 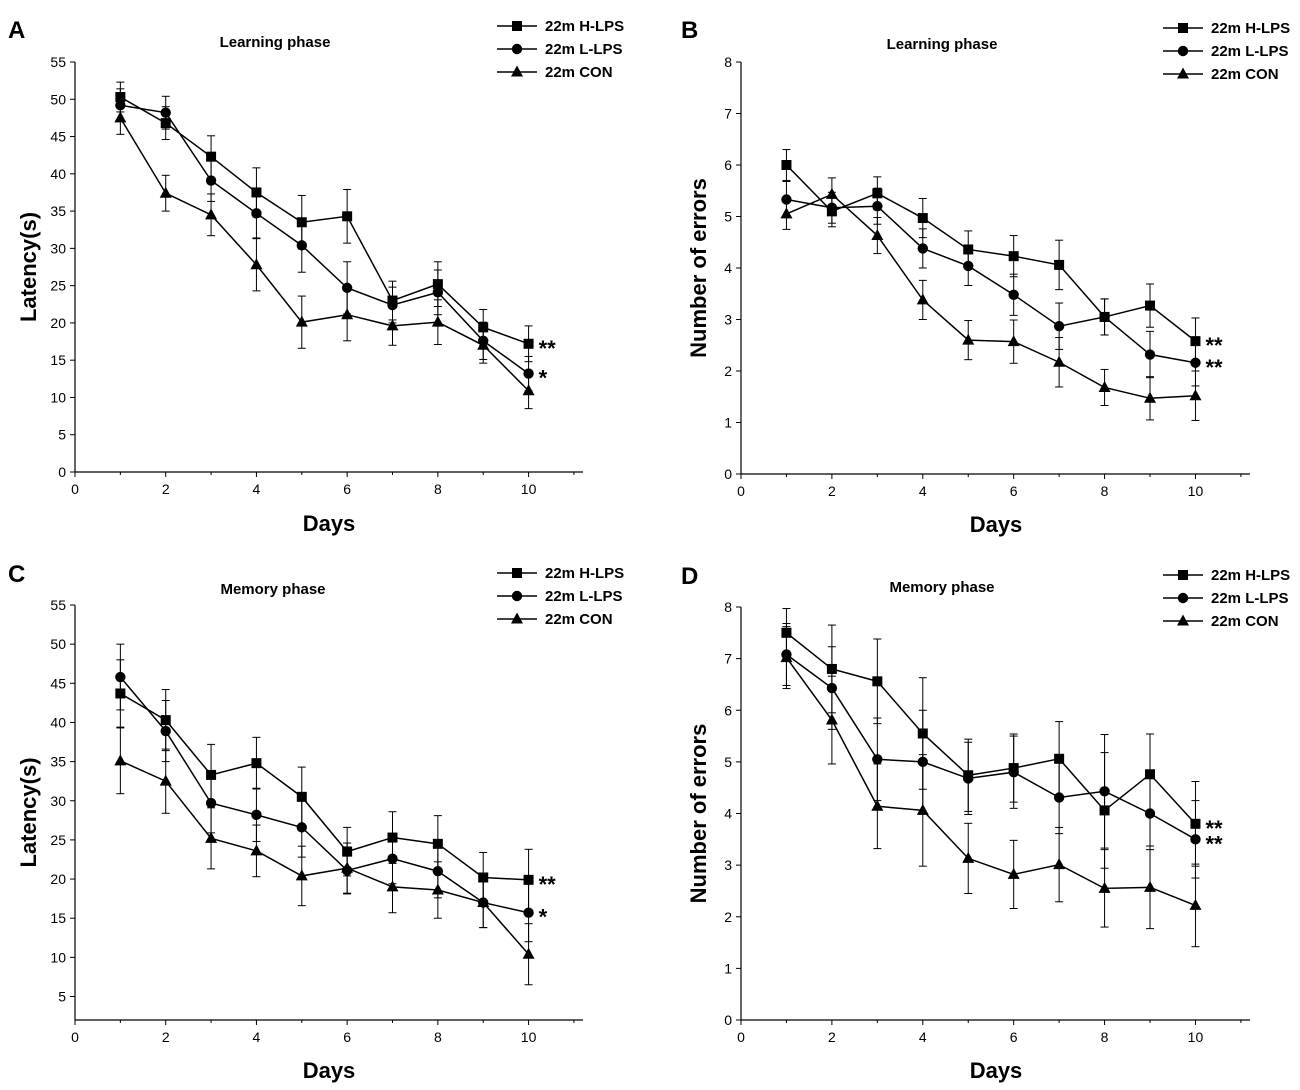 What do you see at coordinates (689, 576) in the screenshot?
I see `panel-letter: D` at bounding box center [689, 576].